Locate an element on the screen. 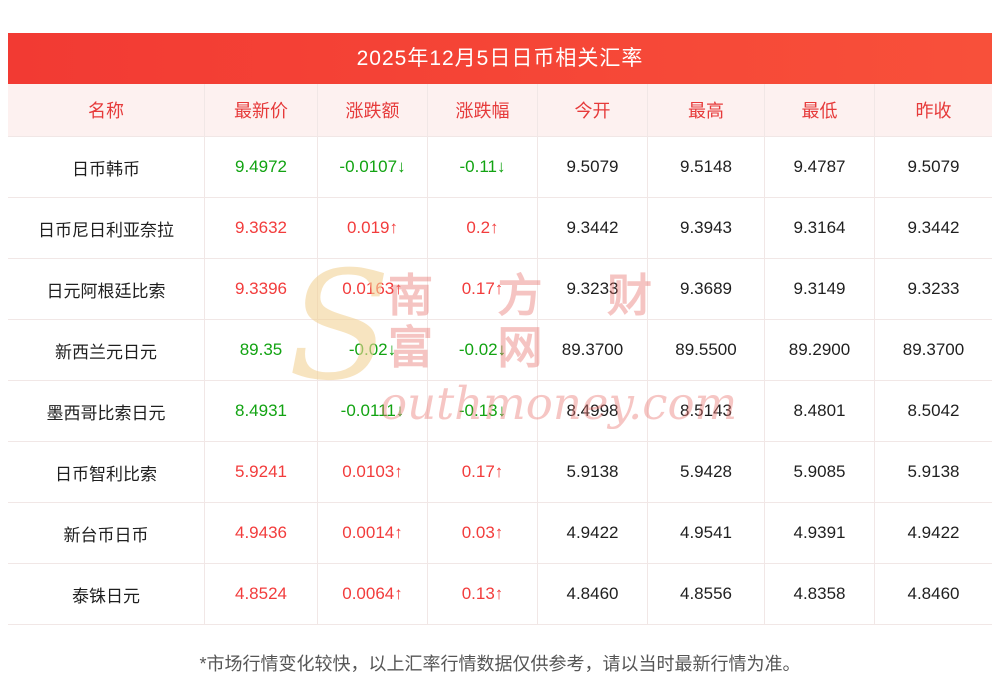 The width and height of the screenshot is (1000, 697). high-value: 4.9541 is located at coordinates (706, 533).